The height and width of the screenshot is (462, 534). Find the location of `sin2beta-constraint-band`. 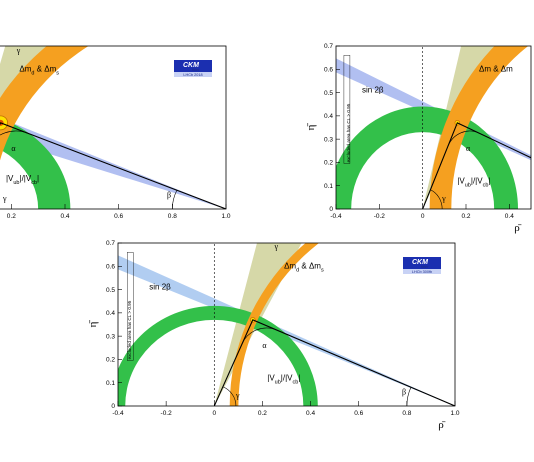

sin2beta-constraint-band is located at coordinates (113, 163).